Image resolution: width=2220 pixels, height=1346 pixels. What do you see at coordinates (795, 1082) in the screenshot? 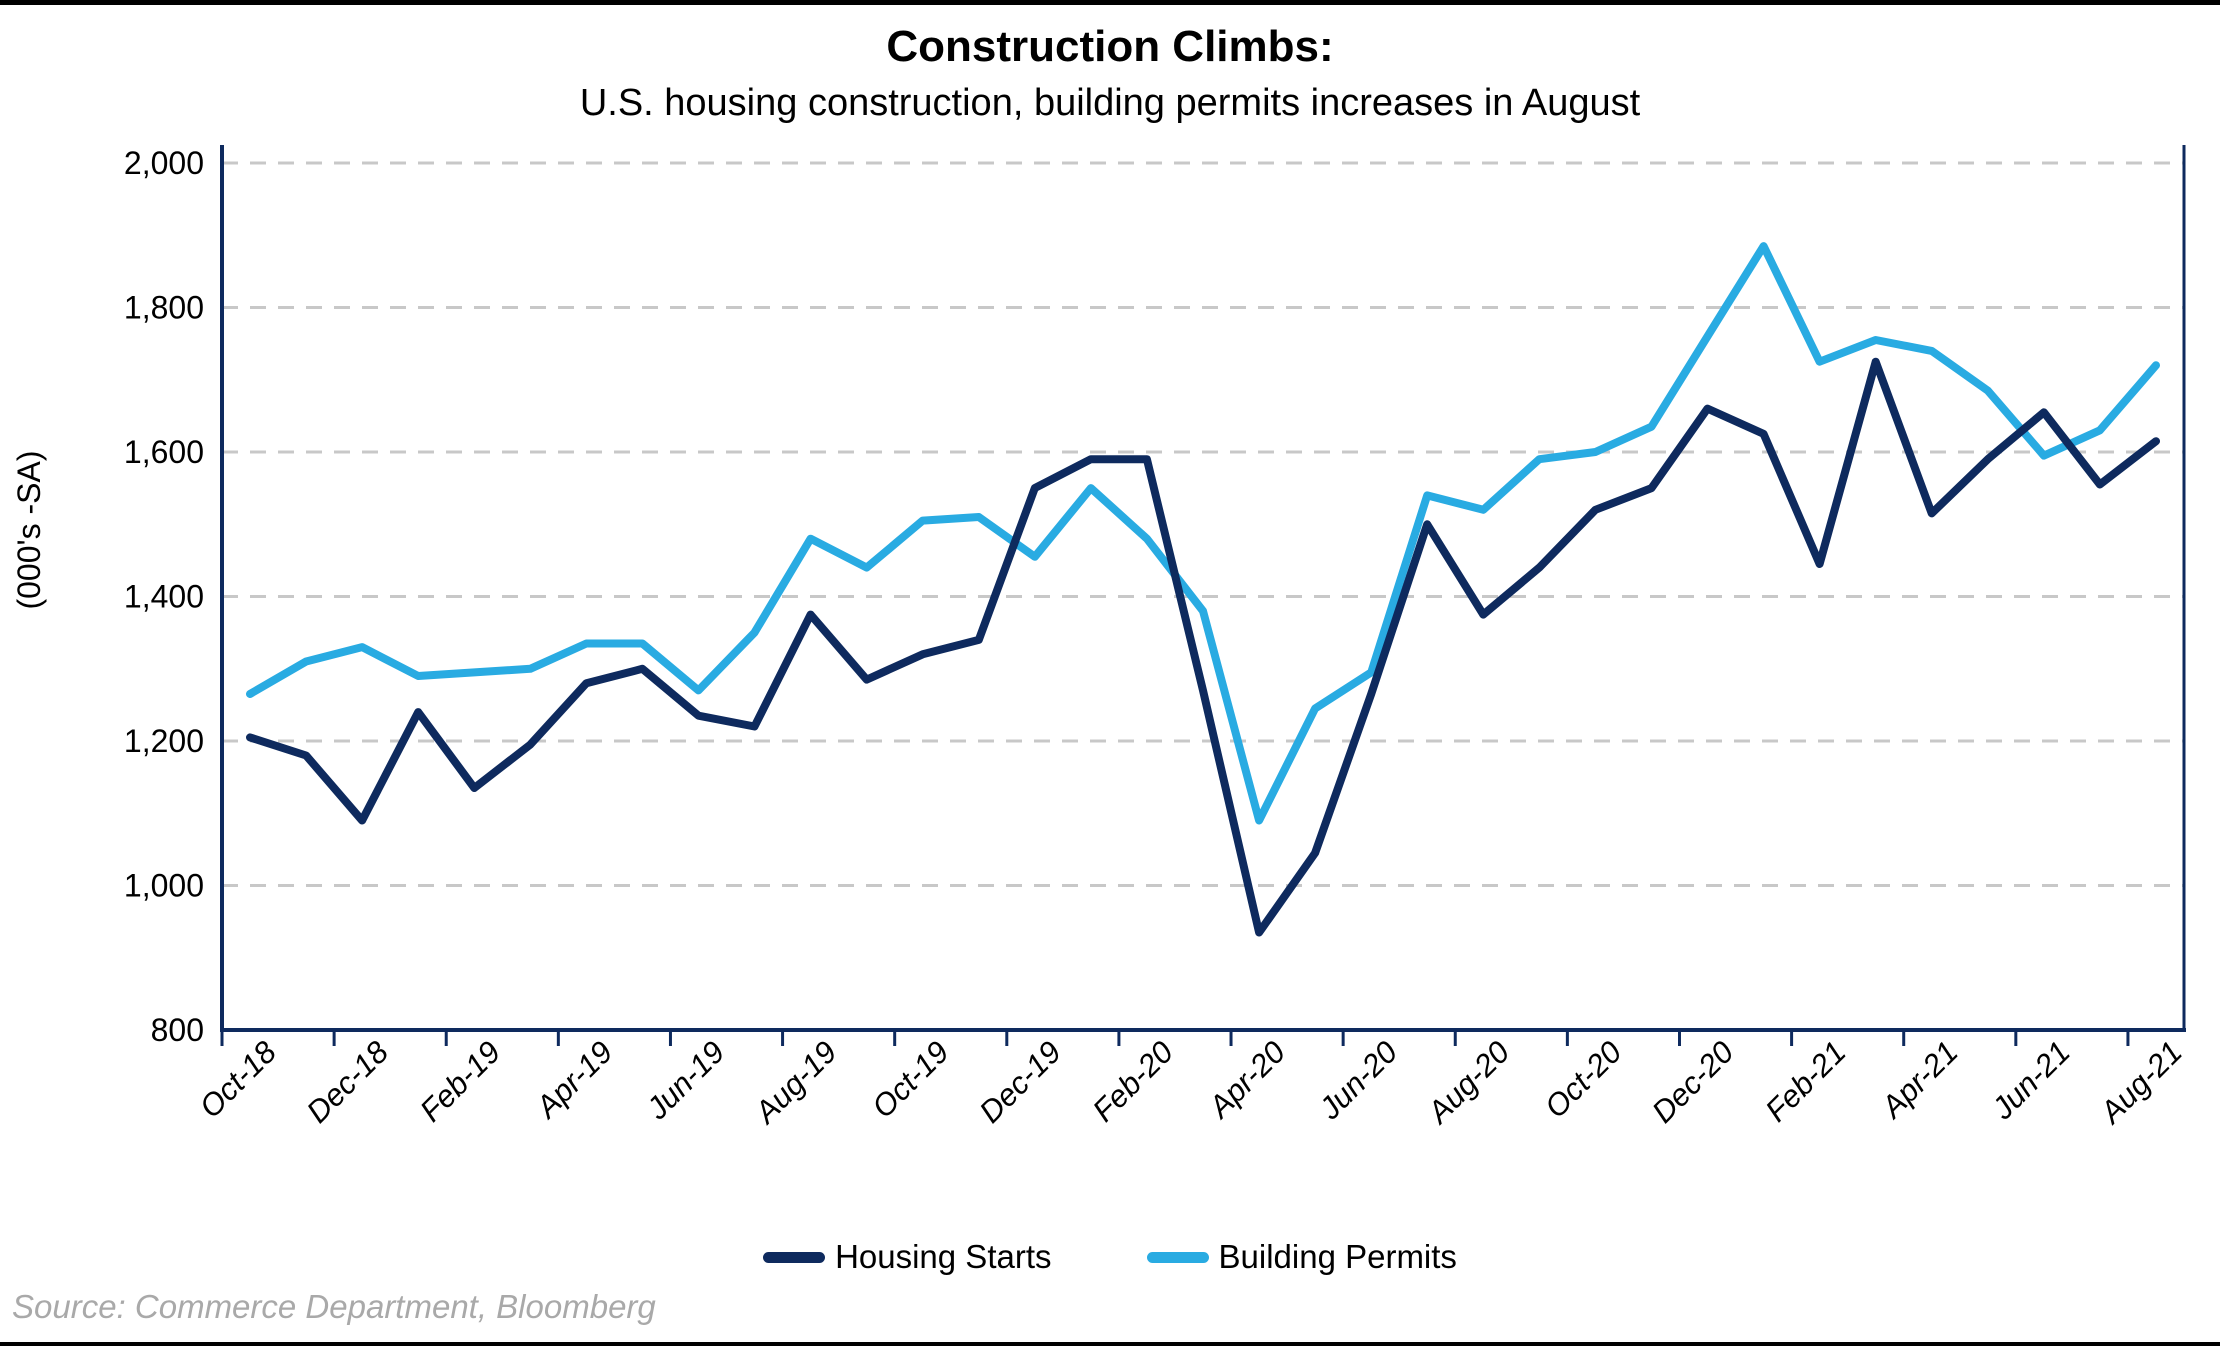
I see `x-tick-label: Aug-19` at bounding box center [795, 1082].